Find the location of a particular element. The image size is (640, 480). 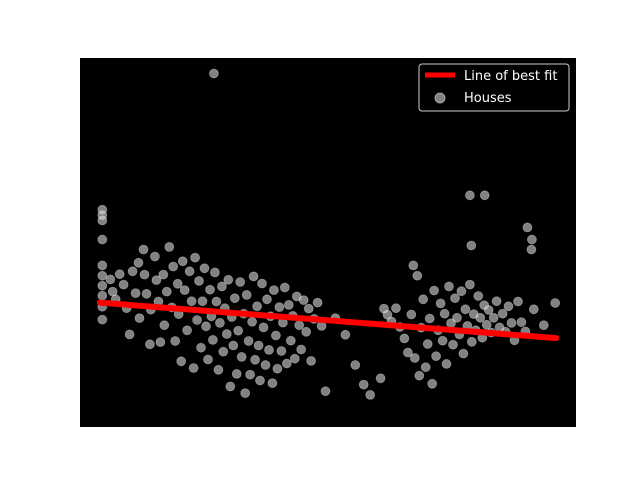

legend-label-houses: Houses is located at coordinates (488, 98).